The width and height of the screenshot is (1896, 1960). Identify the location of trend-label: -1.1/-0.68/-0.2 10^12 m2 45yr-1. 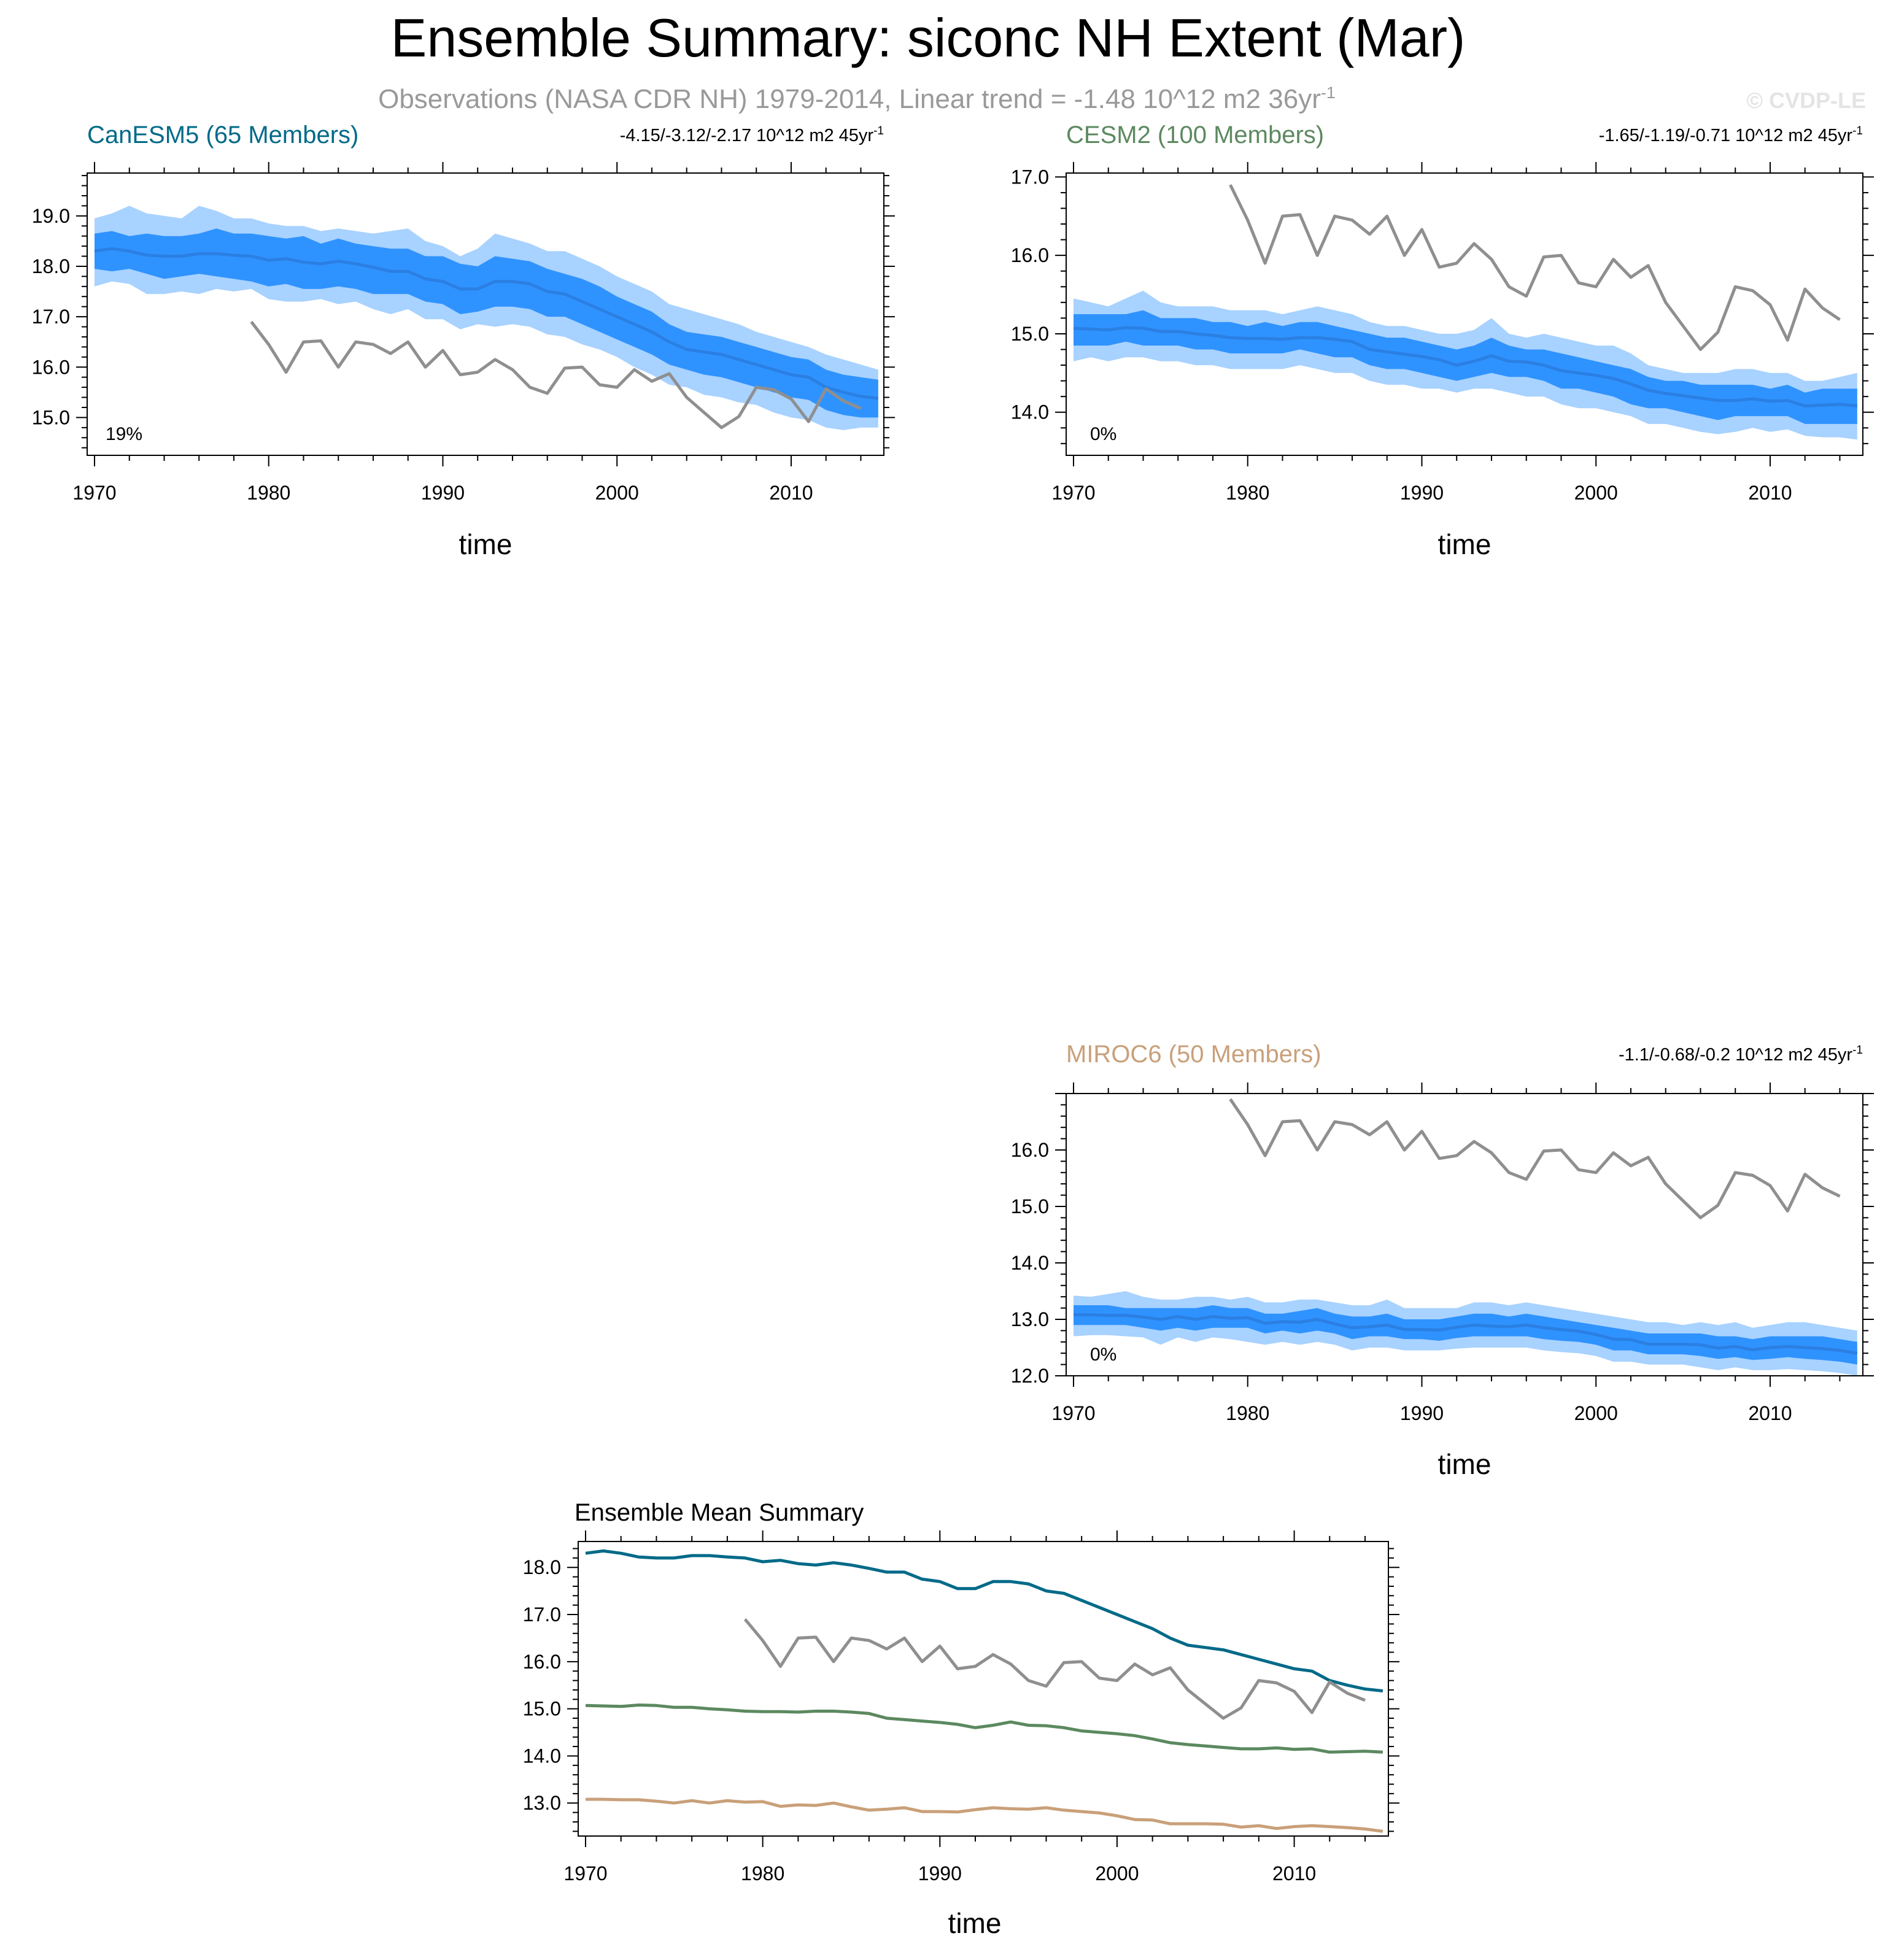
(1741, 1054).